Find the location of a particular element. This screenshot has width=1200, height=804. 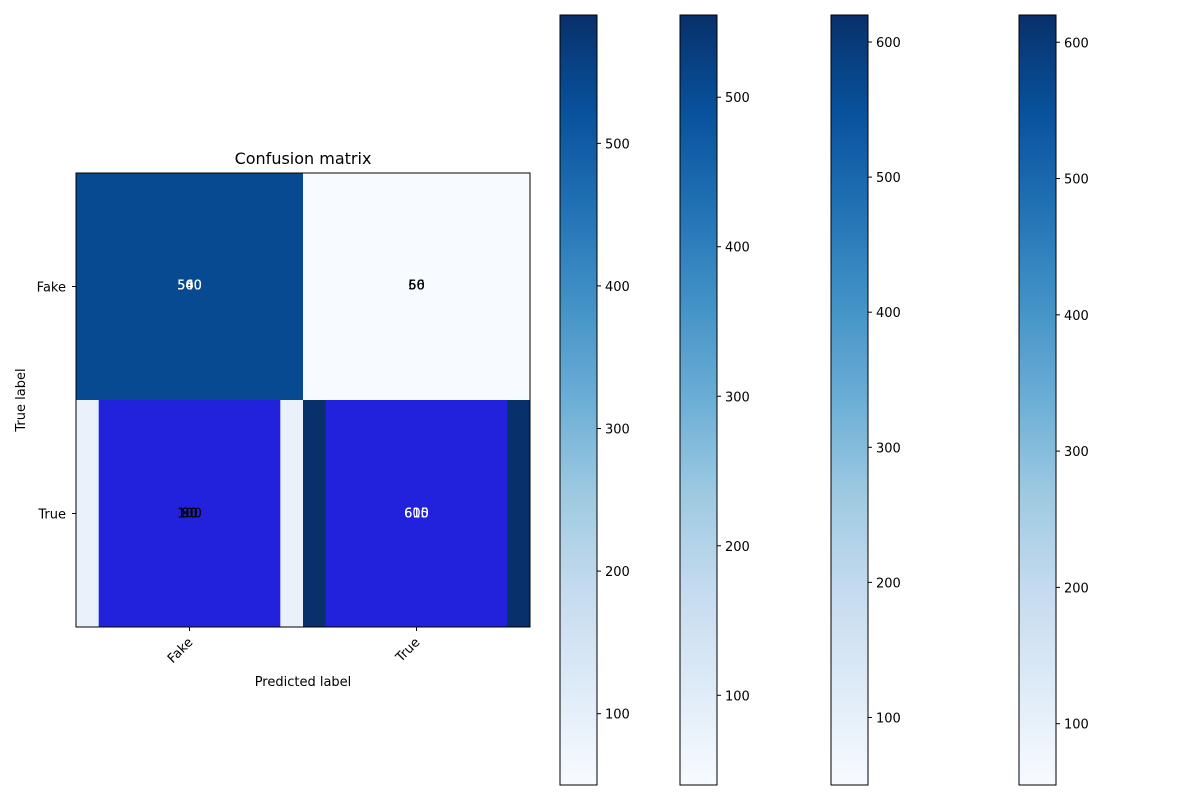

cell-annotation: 610 is located at coordinates (416, 514).